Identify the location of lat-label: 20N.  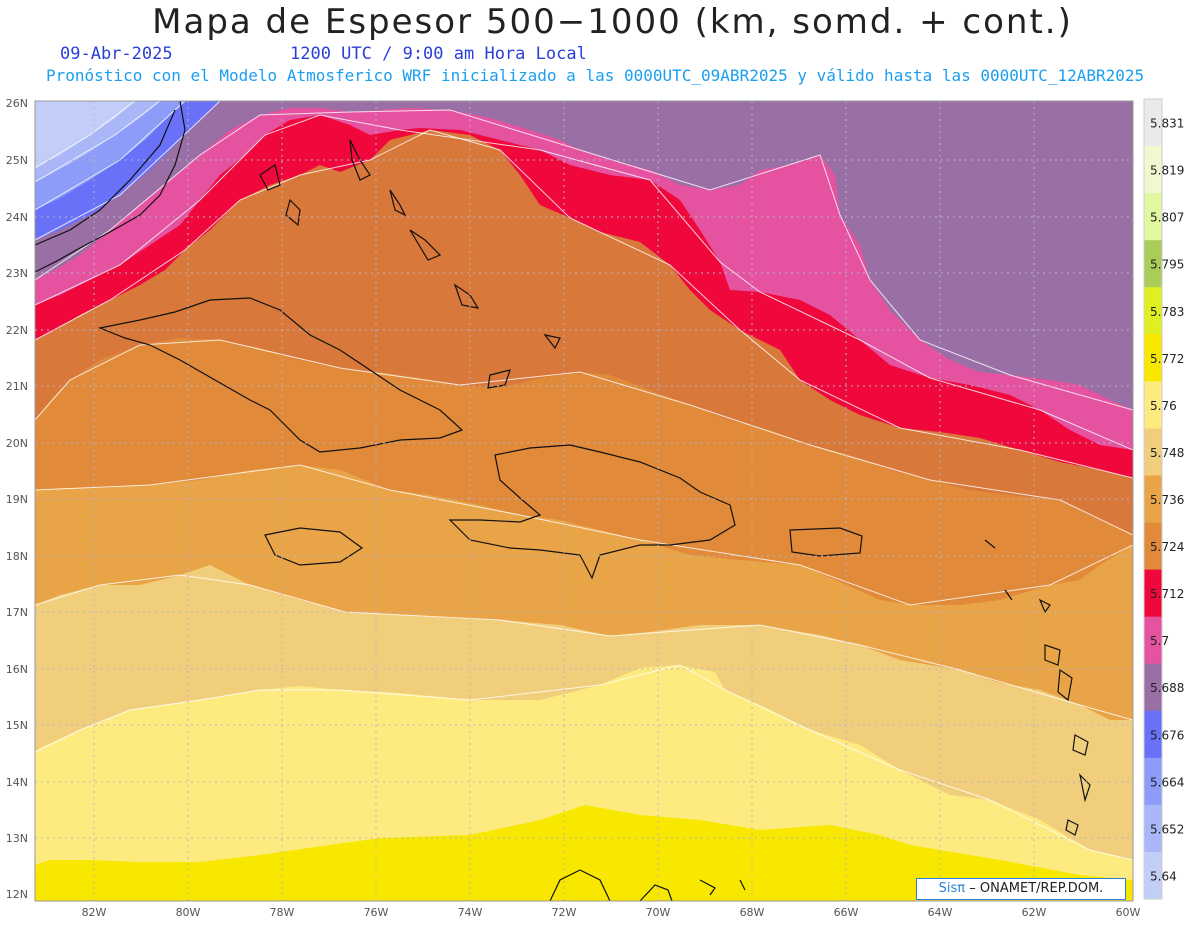
(17, 443).